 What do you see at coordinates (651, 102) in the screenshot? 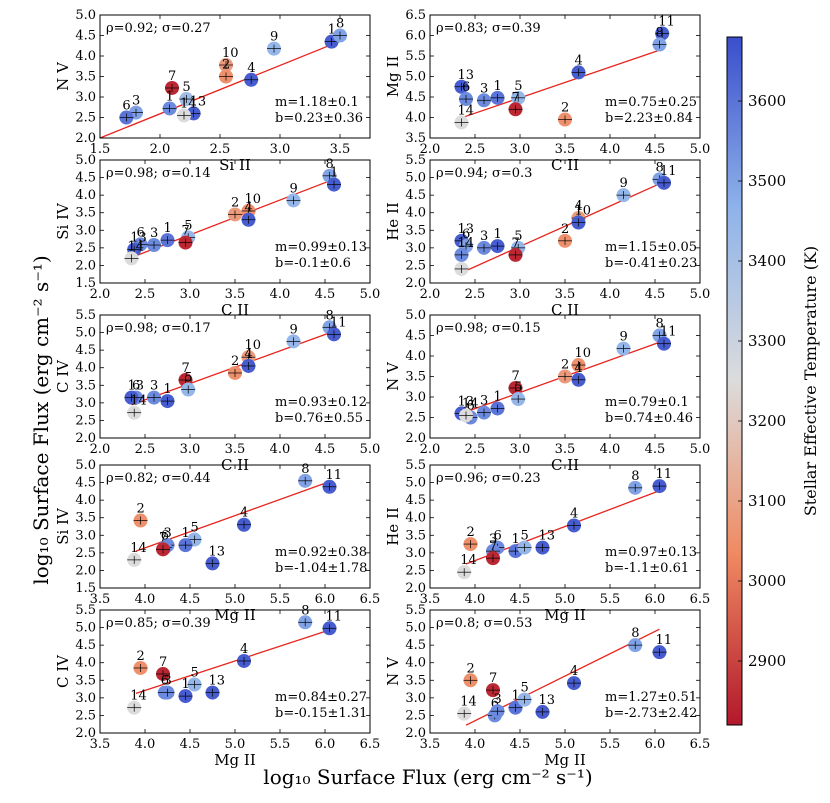
I see `fit-slope-text: m=0.75±0.25` at bounding box center [651, 102].